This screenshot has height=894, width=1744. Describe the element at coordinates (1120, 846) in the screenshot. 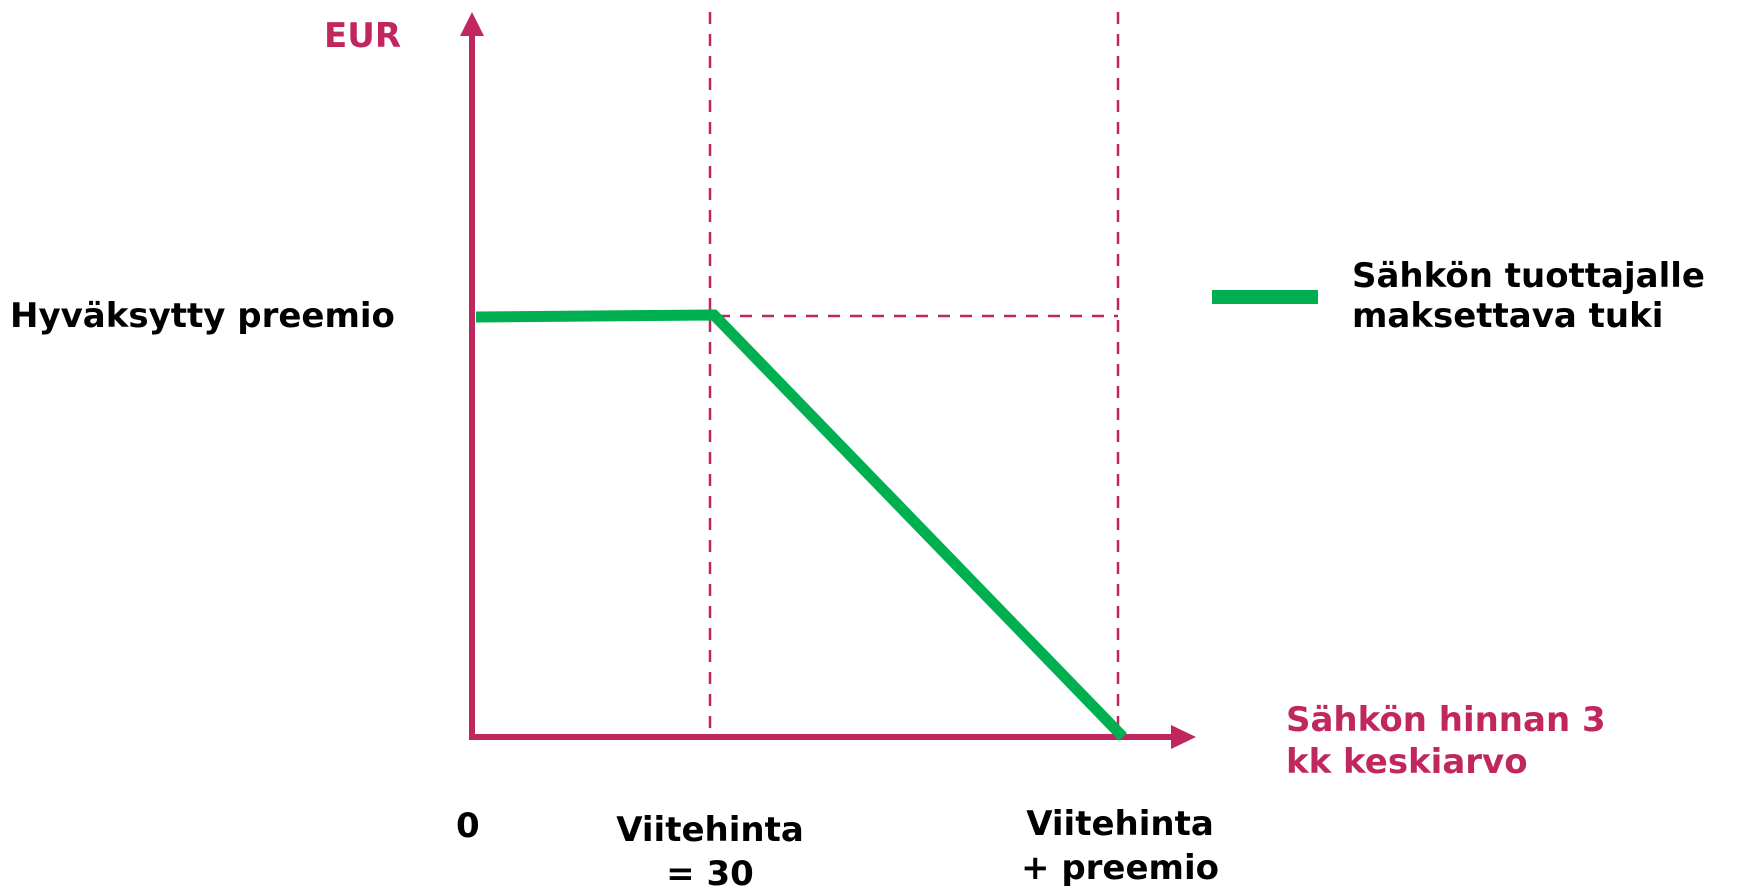

I see `reference-plus-premium-label: Viitehinta + preemio` at that location.